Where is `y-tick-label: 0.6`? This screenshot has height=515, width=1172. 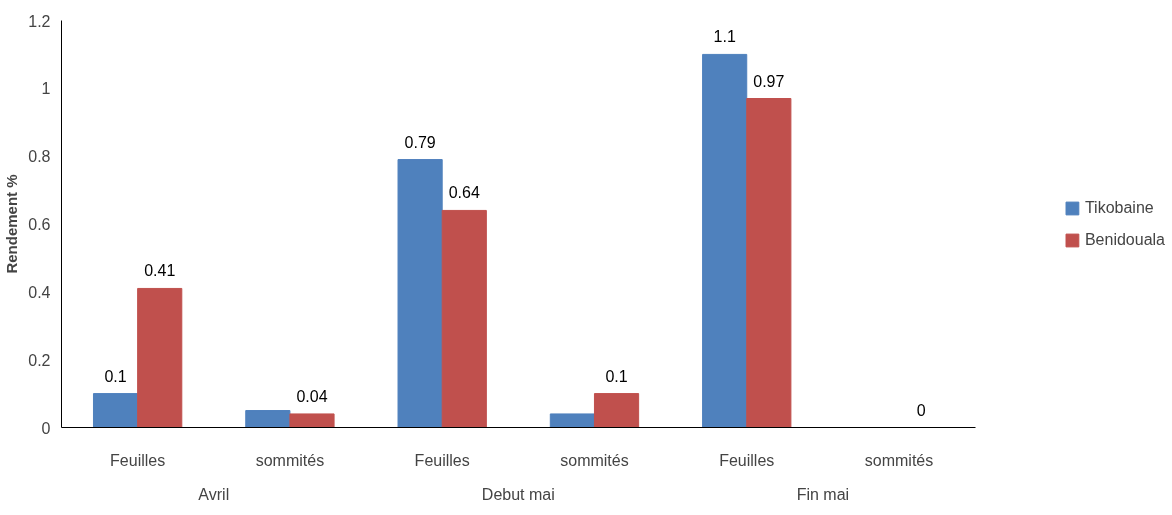 y-tick-label: 0.6 is located at coordinates (39, 224).